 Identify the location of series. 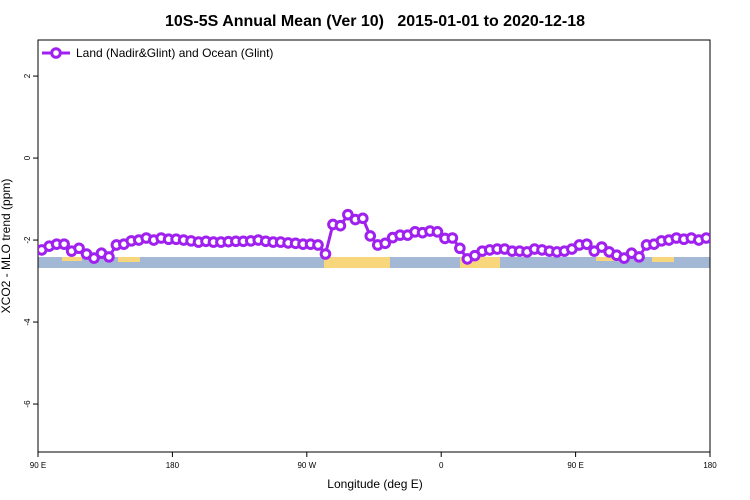
(374, 236).